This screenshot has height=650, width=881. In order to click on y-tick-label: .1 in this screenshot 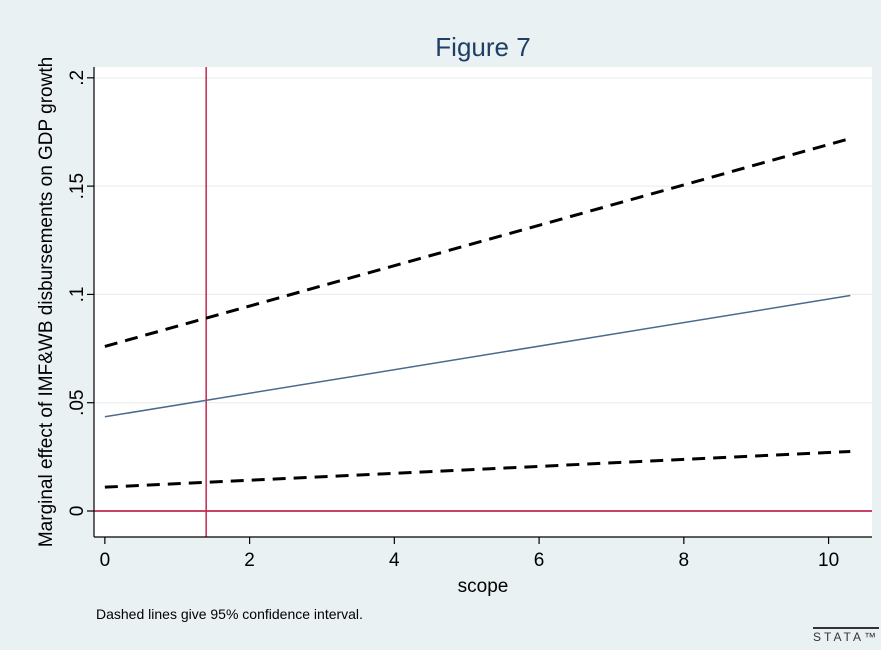, I will do `click(77, 294)`.